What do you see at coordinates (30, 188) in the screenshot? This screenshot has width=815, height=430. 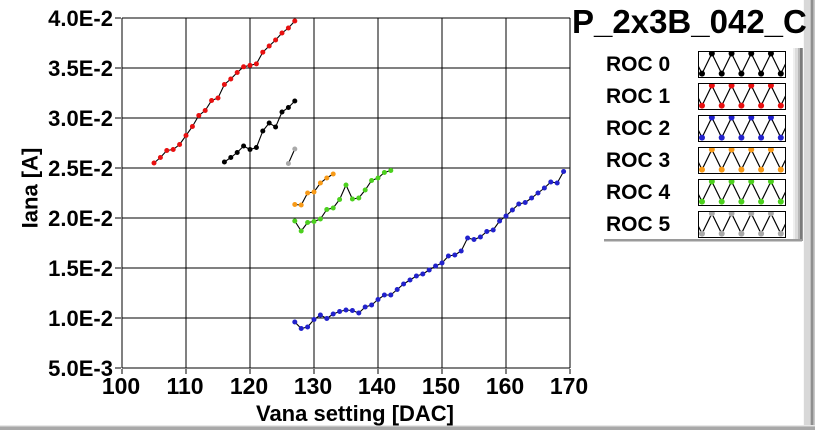 I see `svg-text: Iana [A]` at bounding box center [30, 188].